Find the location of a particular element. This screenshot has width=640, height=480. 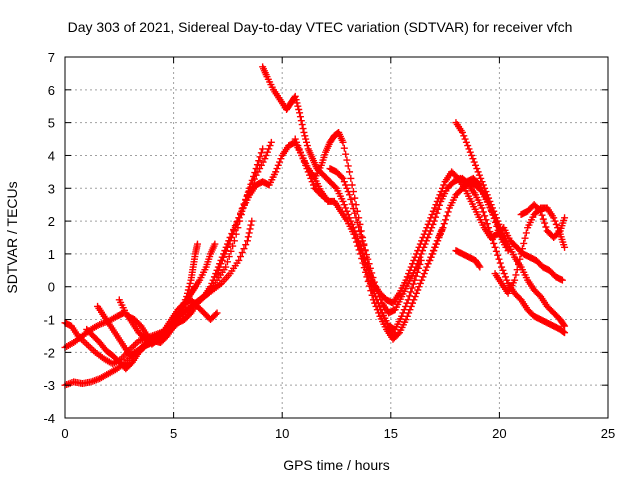

y-tick-label: 4 is located at coordinates (51, 155).